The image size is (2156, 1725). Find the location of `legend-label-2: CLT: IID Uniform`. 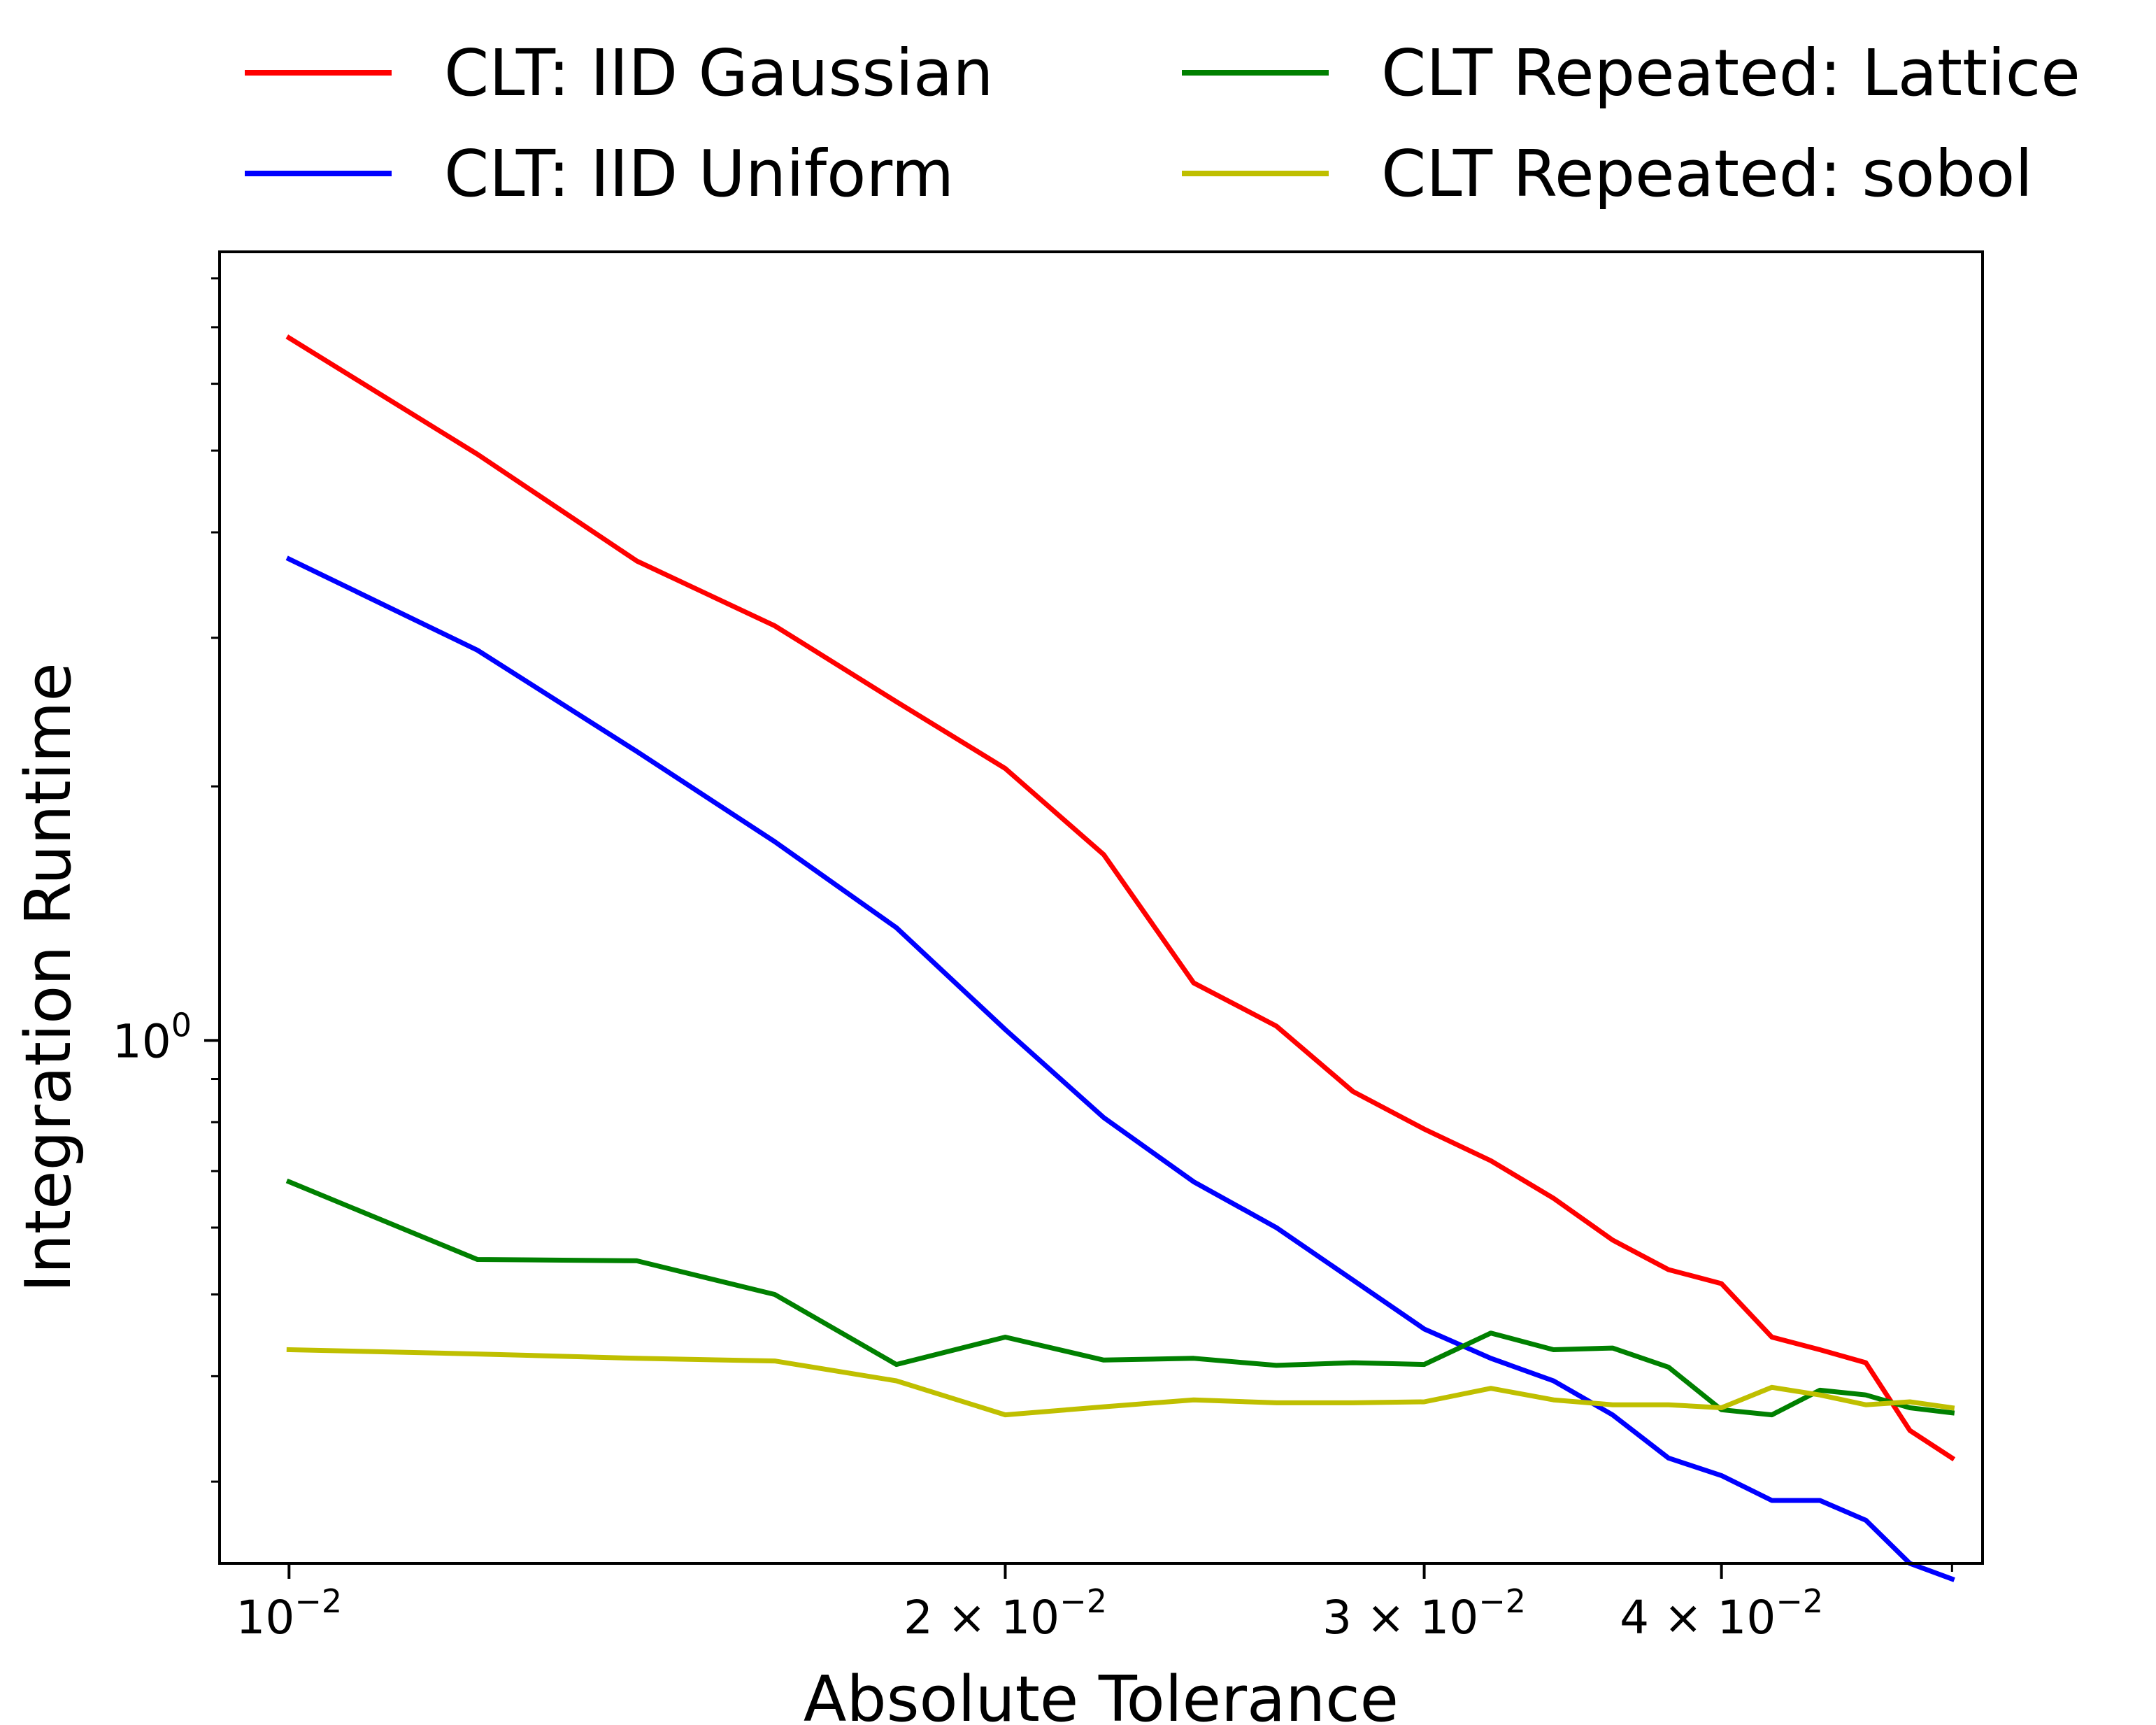

legend-label-2: CLT: IID Uniform is located at coordinates (699, 173).